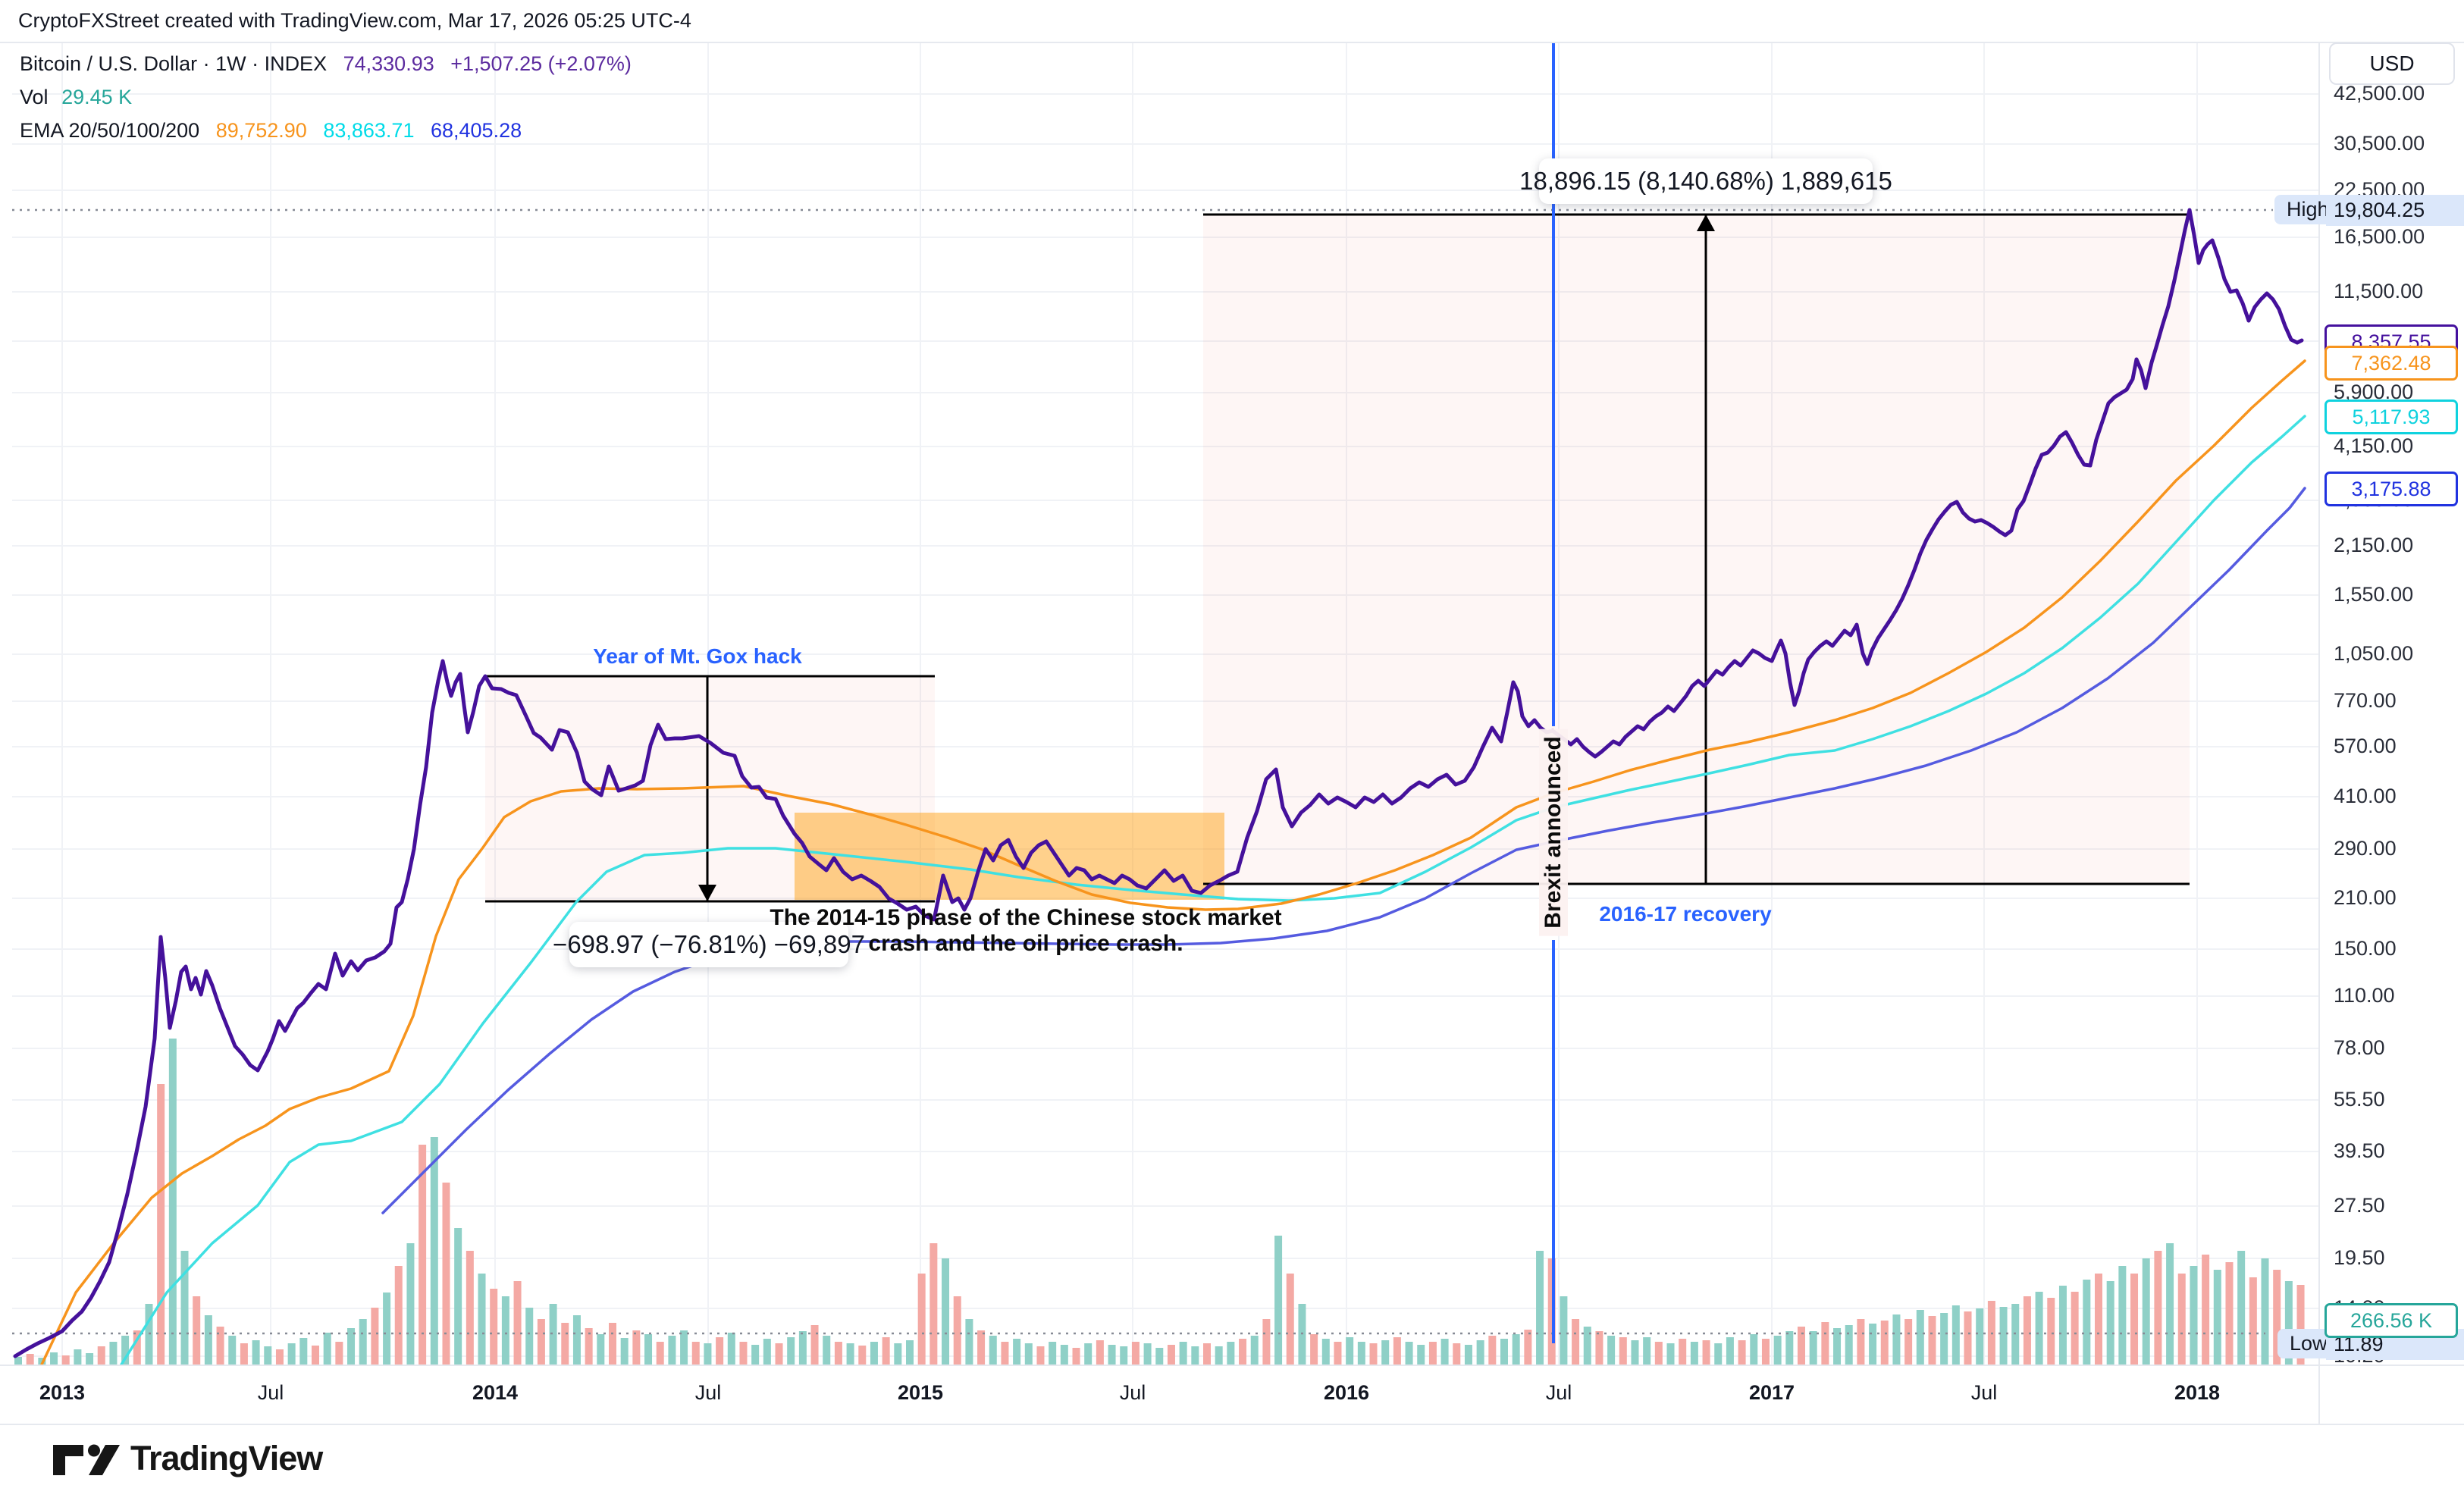 The image size is (2464, 1504). I want to click on price-axis-tick: 1,550.00, so click(2374, 594).